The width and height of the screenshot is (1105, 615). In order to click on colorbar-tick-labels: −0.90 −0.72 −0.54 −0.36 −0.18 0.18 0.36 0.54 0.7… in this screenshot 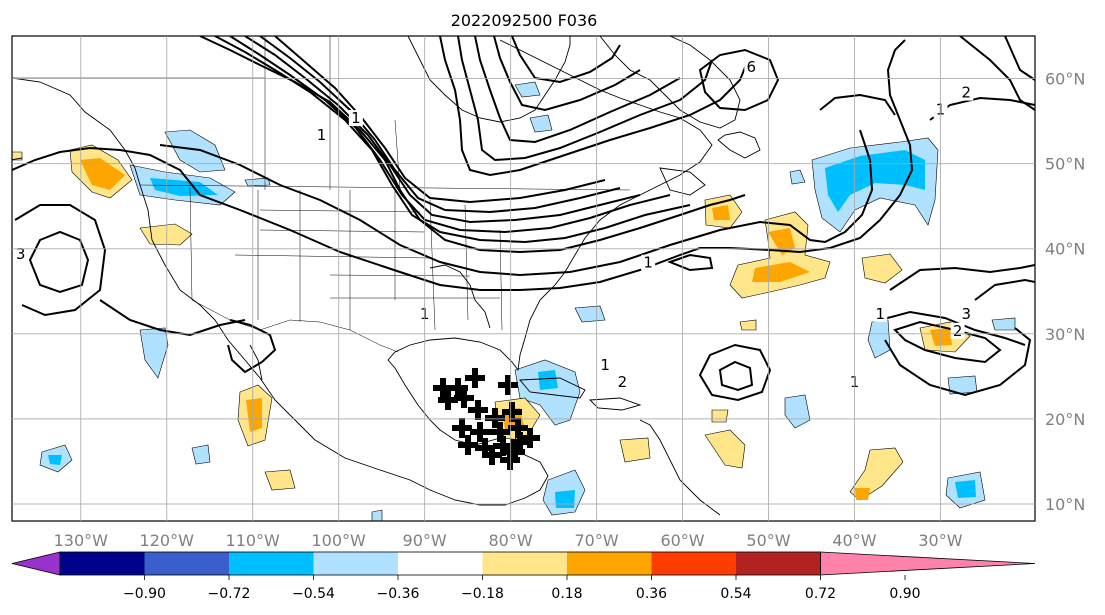, I will do `click(522, 588)`.